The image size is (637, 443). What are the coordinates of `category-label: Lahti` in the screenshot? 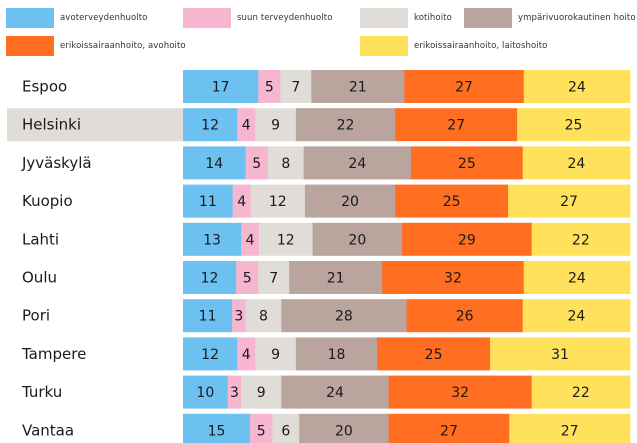 It's located at (40, 239).